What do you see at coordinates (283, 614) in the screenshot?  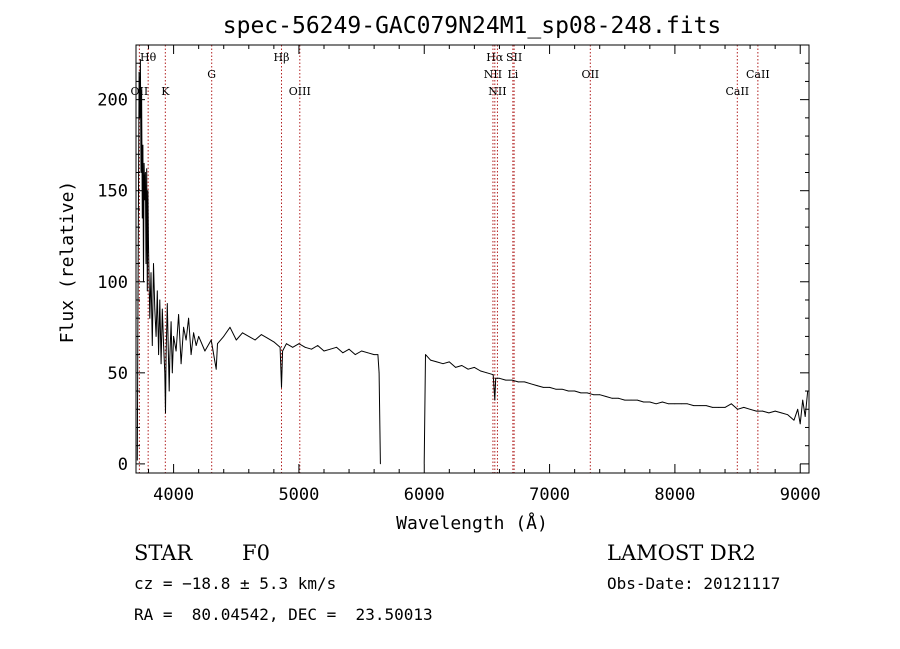 I see `coordinates-text: RA = 80.04542, DEC = 23.50013` at bounding box center [283, 614].